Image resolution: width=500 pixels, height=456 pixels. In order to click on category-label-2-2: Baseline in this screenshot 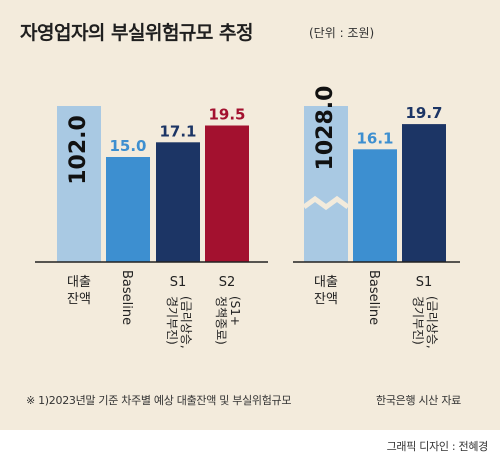, I will do `click(373, 297)`.